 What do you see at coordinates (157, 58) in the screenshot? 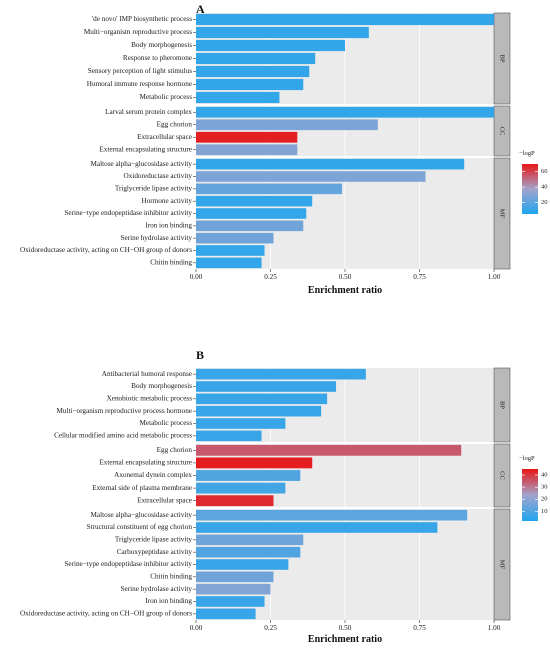
I see `term-label: Response to pheromone` at bounding box center [157, 58].